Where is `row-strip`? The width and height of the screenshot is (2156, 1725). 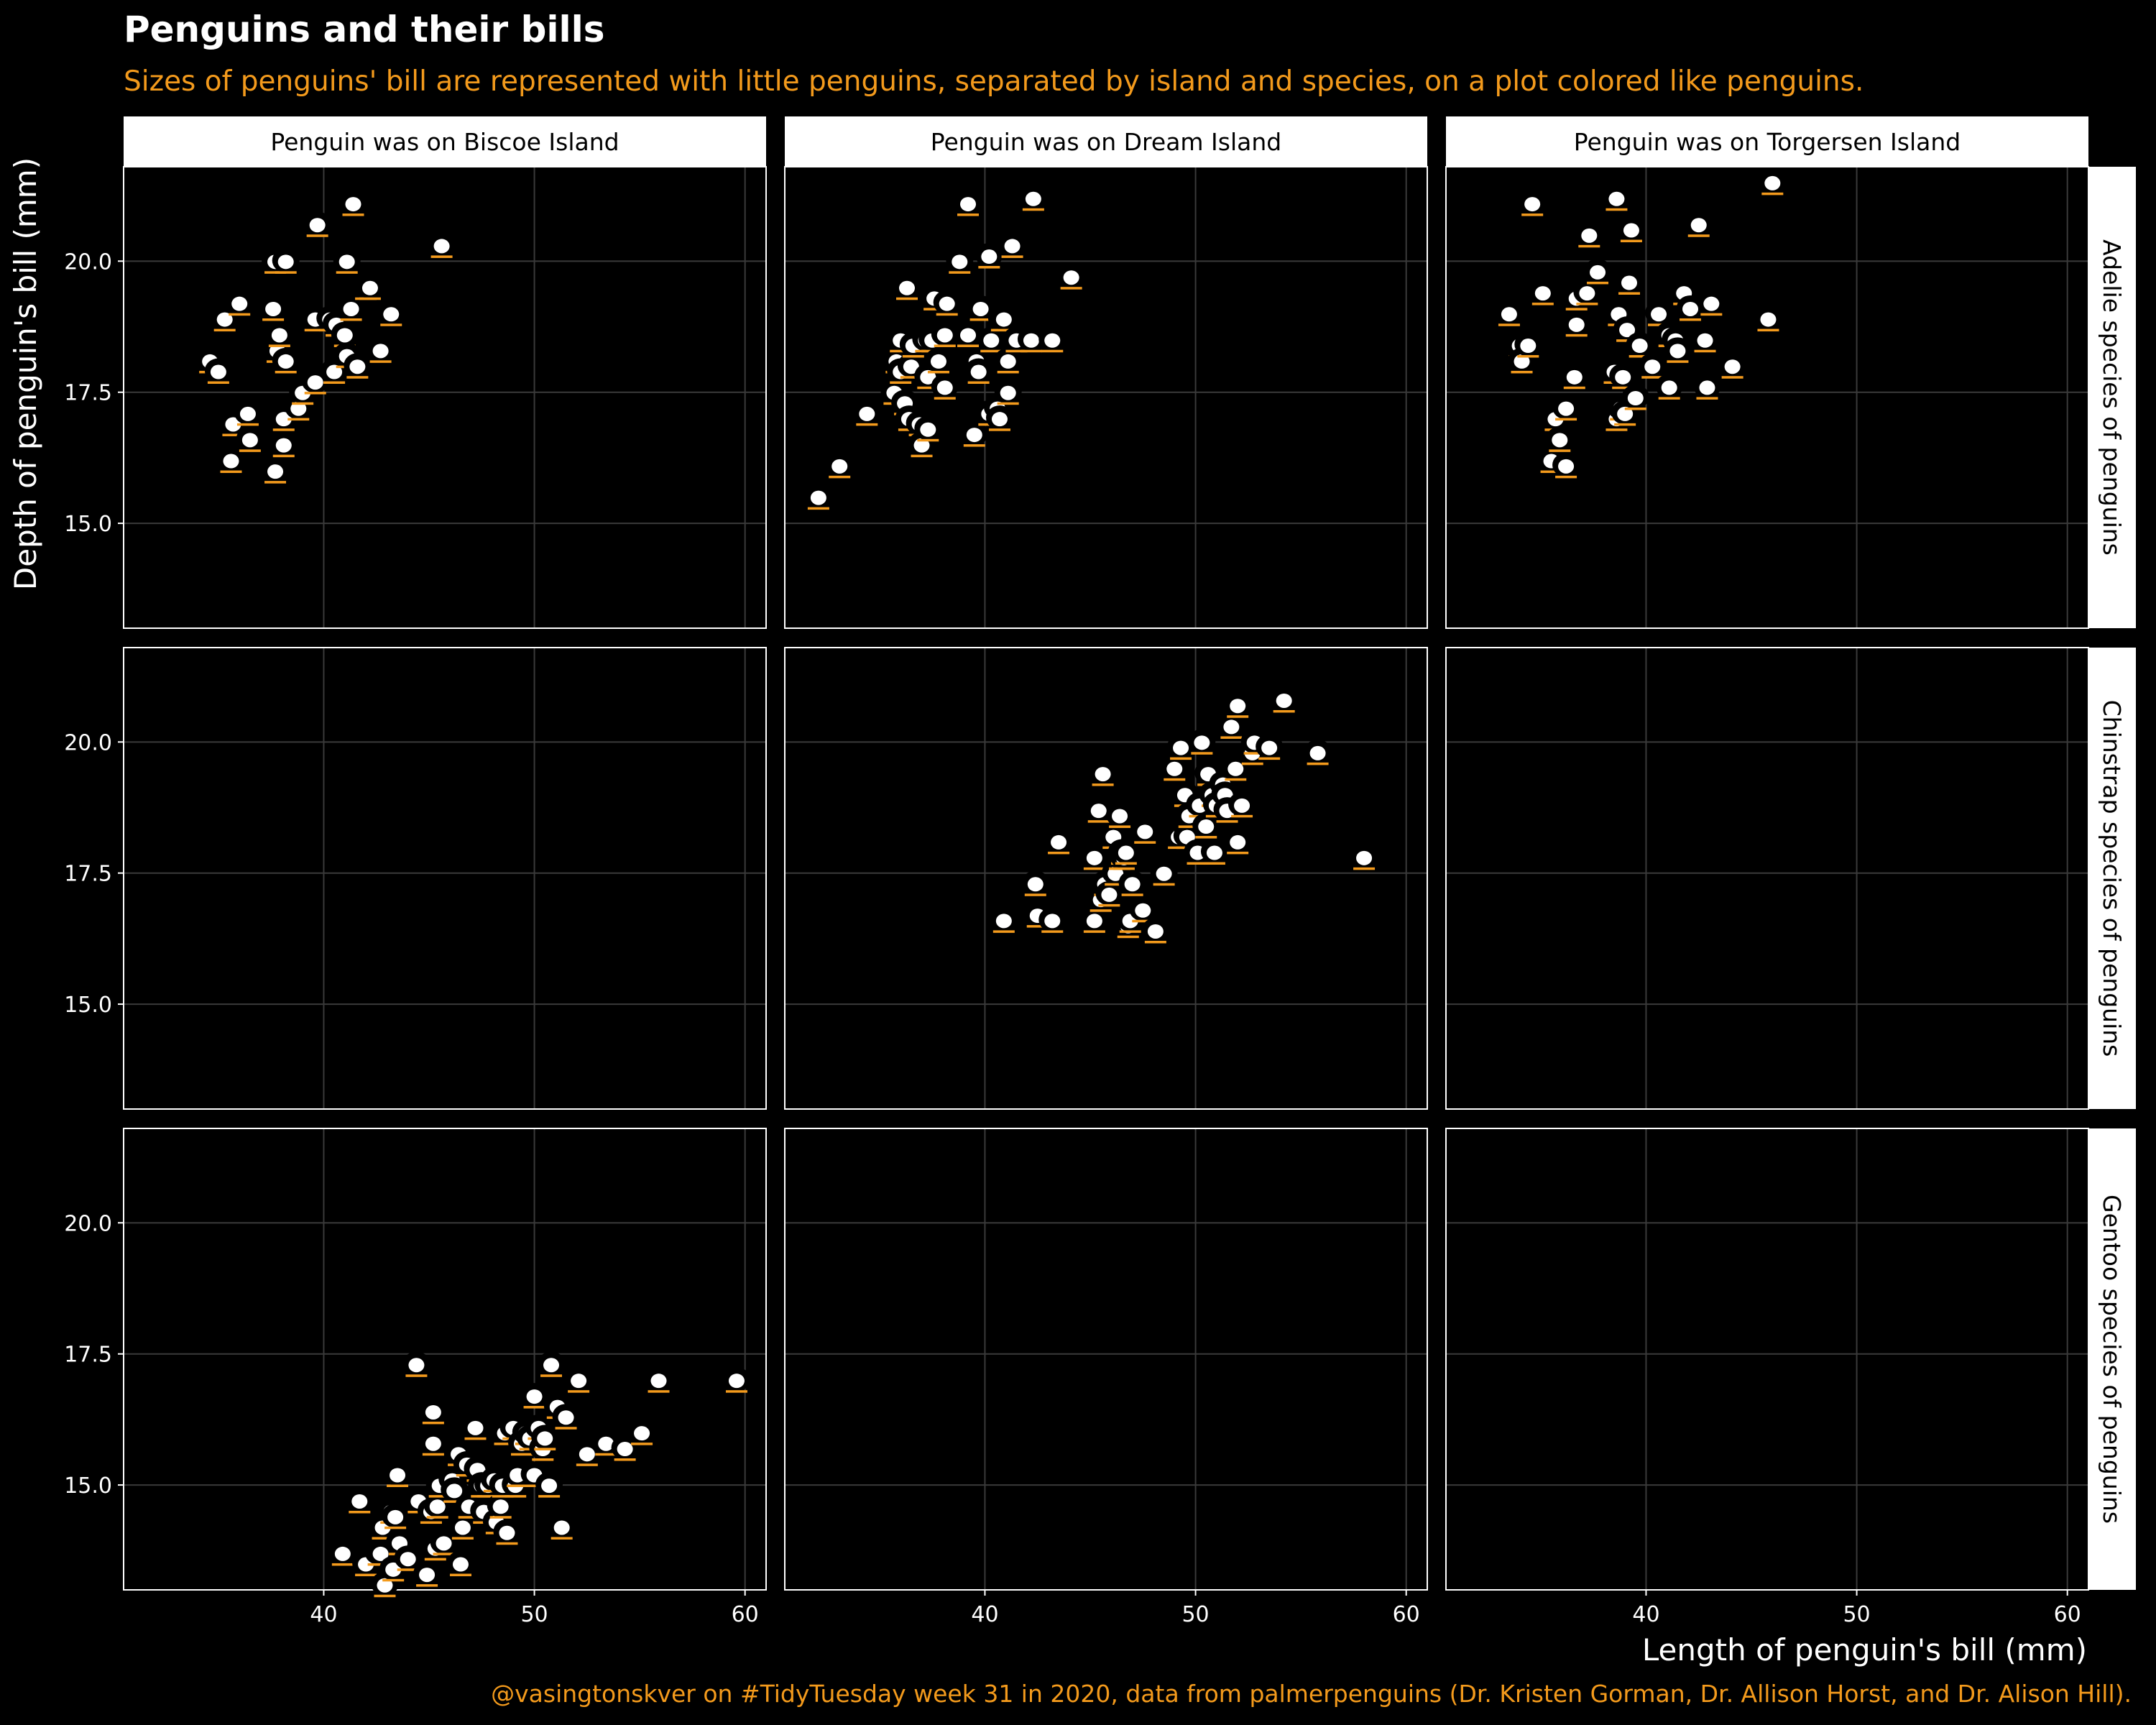
row-strip is located at coordinates (2112, 878).